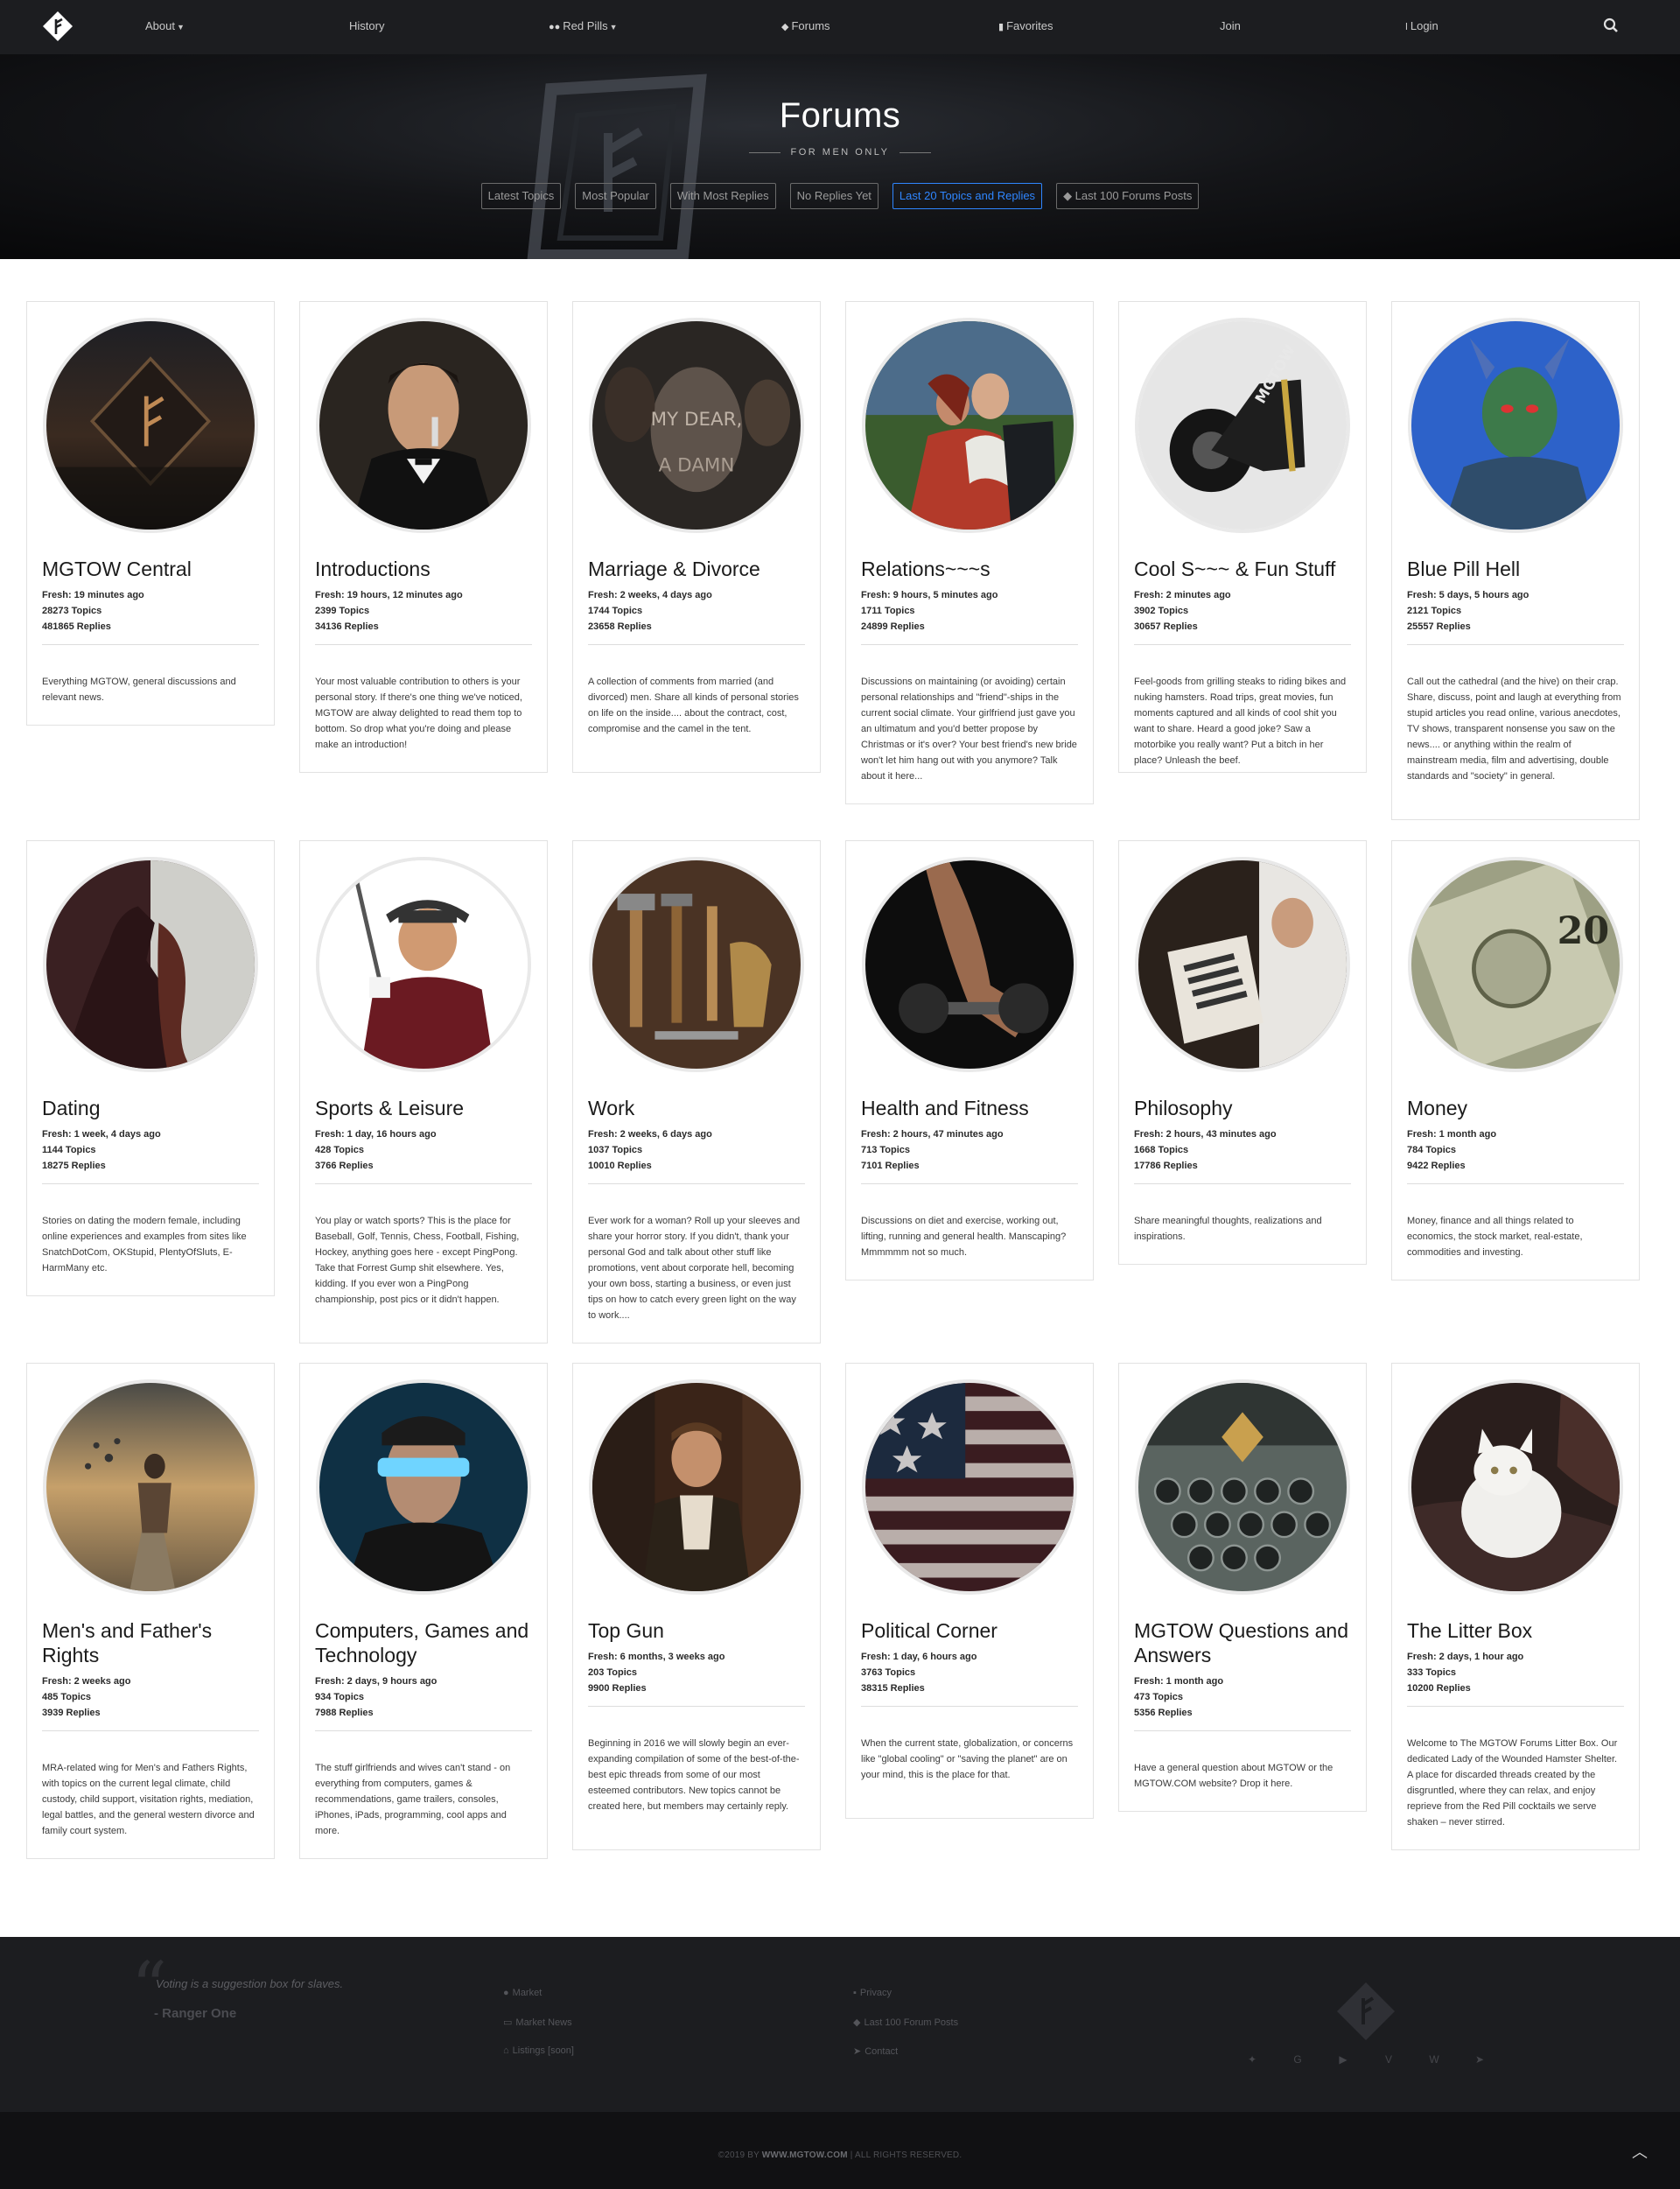  I want to click on nav-join: Join, so click(1230, 26).